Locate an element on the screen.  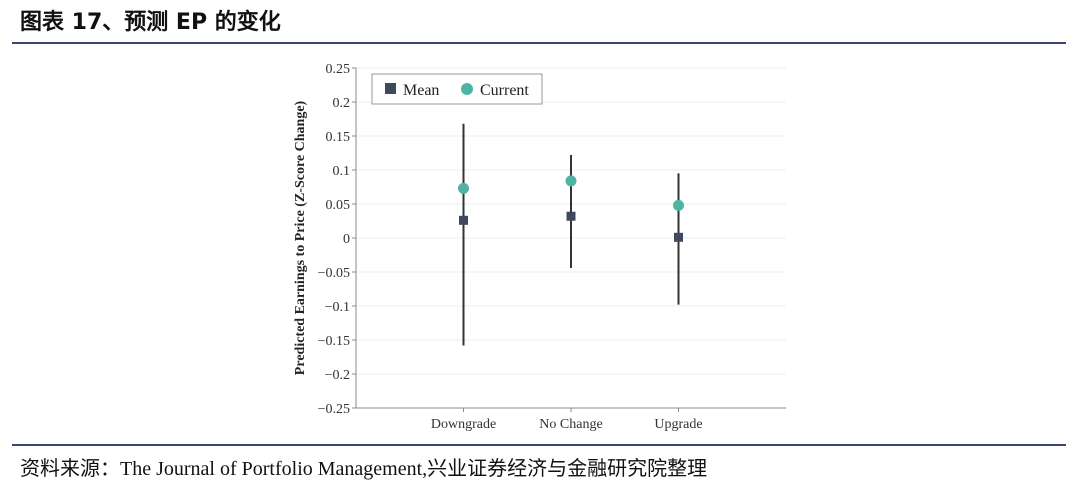
legend: Mean Current is located at coordinates (457, 89).